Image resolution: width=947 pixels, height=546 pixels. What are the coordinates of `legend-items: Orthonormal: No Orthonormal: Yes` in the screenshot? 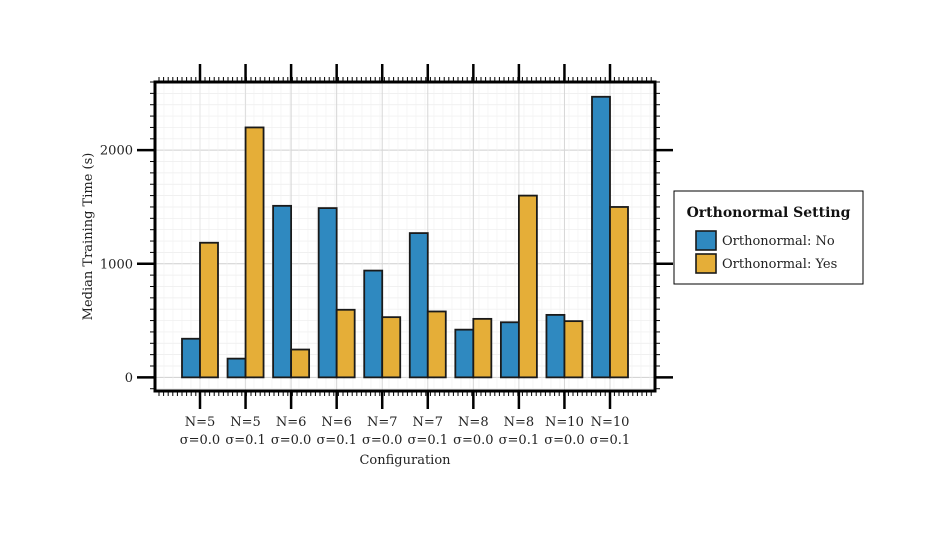 It's located at (766, 252).